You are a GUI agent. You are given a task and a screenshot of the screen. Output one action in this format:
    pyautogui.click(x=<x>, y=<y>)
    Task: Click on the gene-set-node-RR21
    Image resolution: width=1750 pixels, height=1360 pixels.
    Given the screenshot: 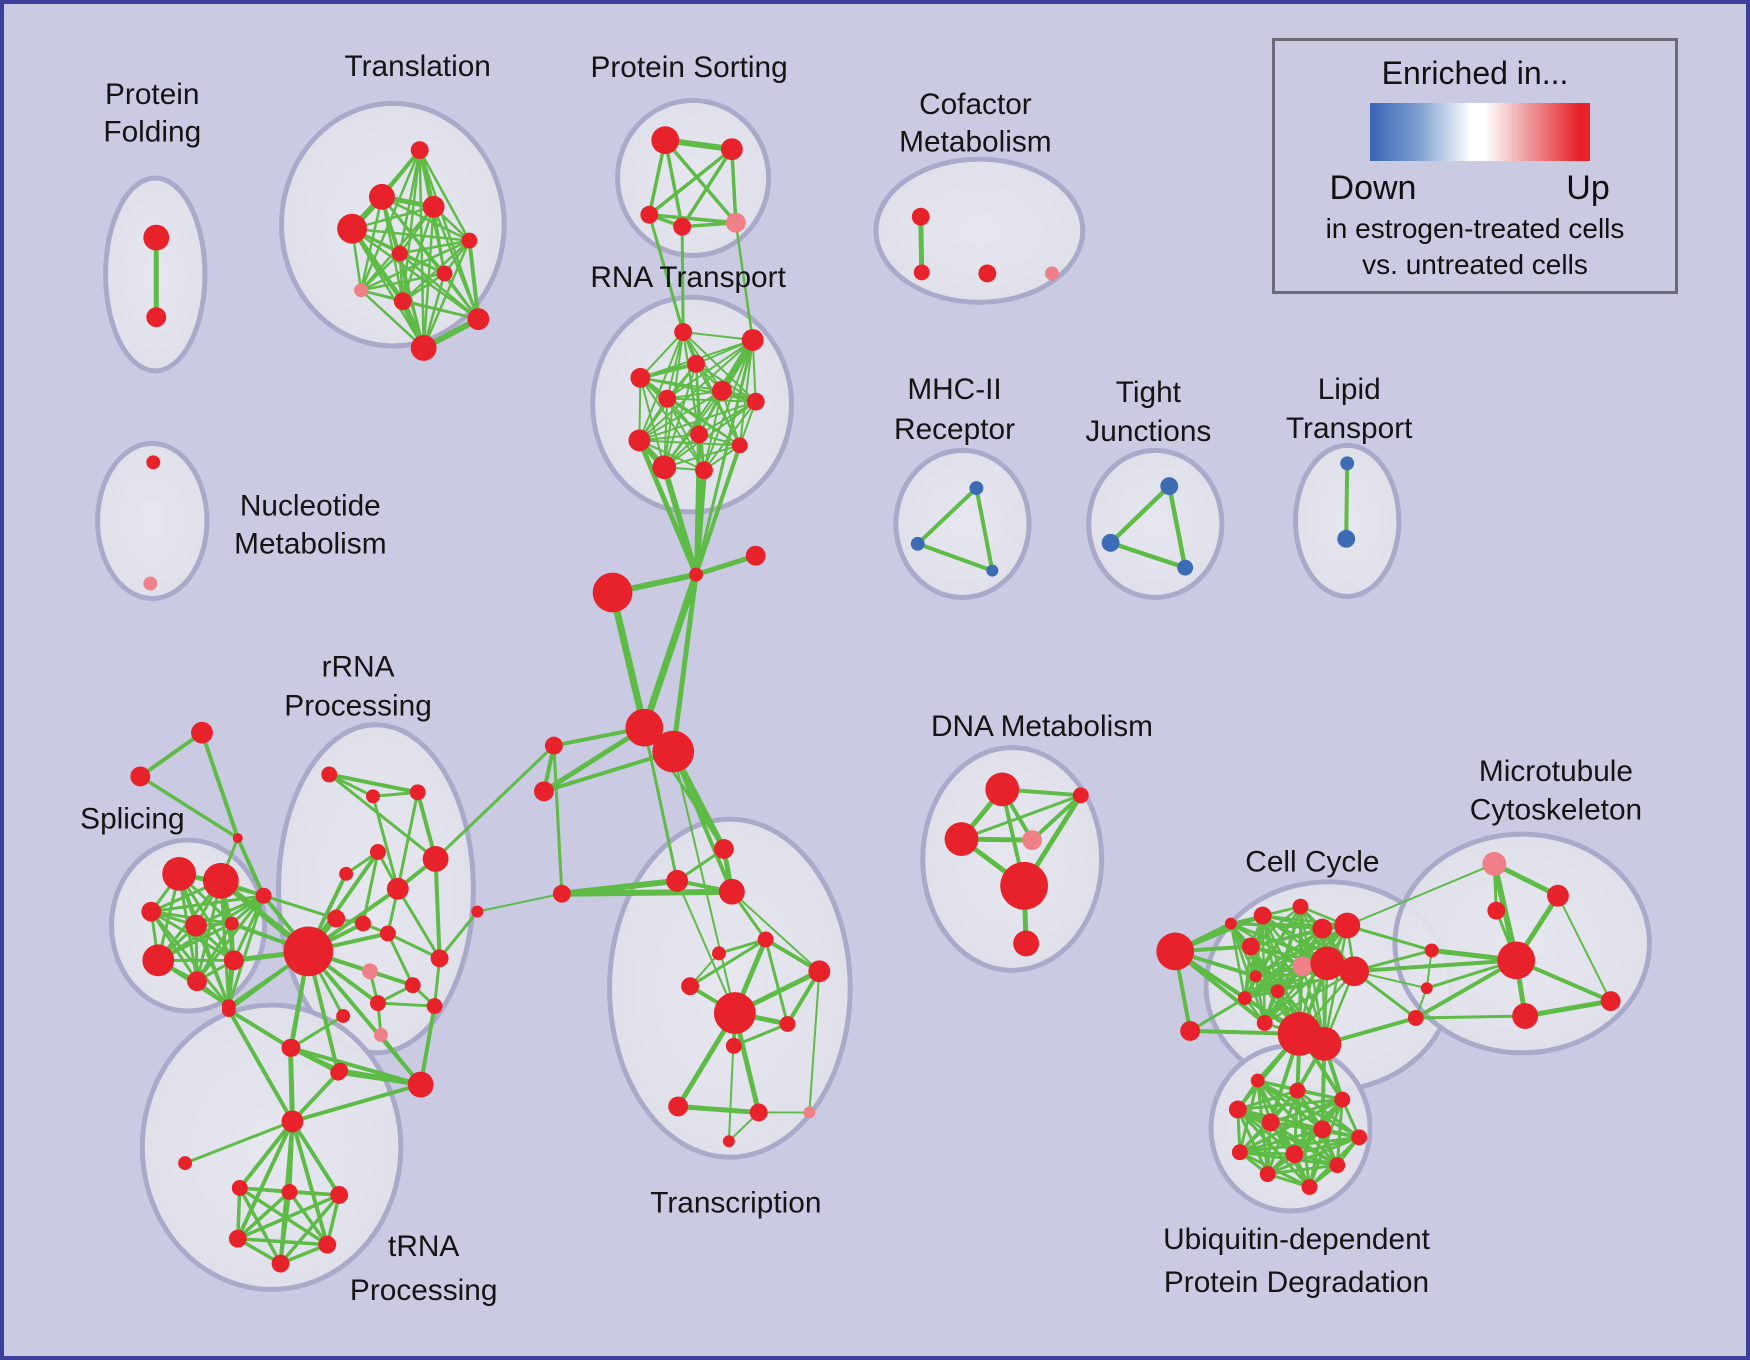 What is the action you would take?
    pyautogui.click(x=477, y=911)
    